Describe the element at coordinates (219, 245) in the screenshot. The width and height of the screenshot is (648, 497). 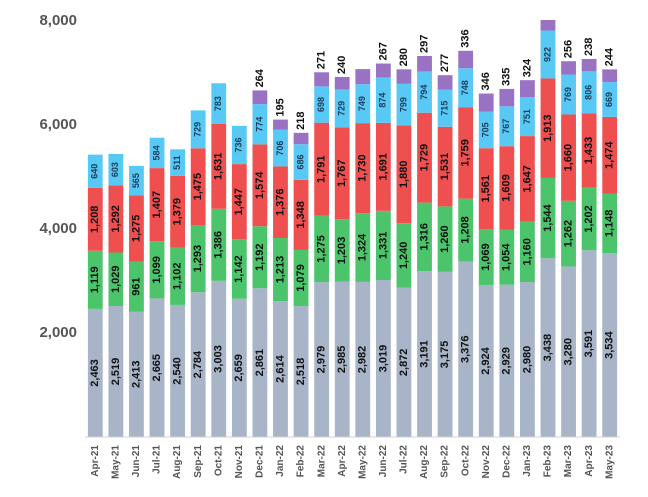
I see `data-label: 1,386` at that location.